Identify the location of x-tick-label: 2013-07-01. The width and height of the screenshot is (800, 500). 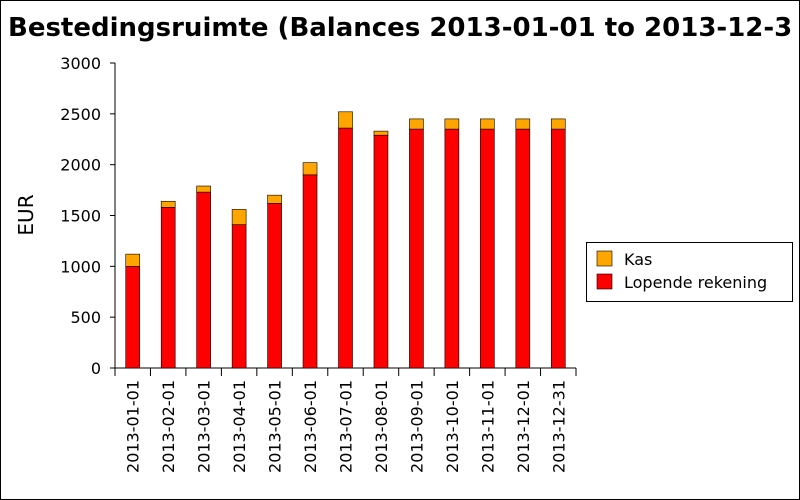
(346, 426).